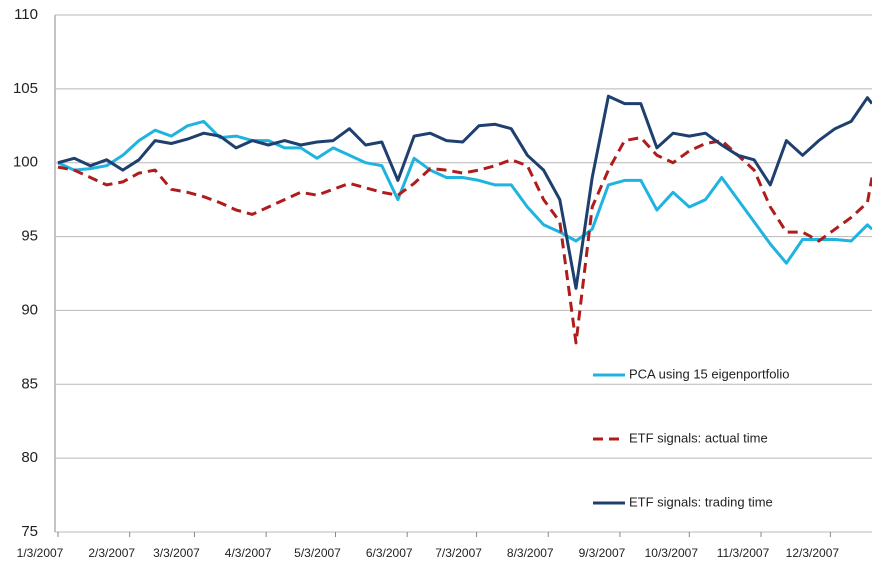 The image size is (872, 568). Describe the element at coordinates (29, 236) in the screenshot. I see `y-tick-label: 95` at that location.